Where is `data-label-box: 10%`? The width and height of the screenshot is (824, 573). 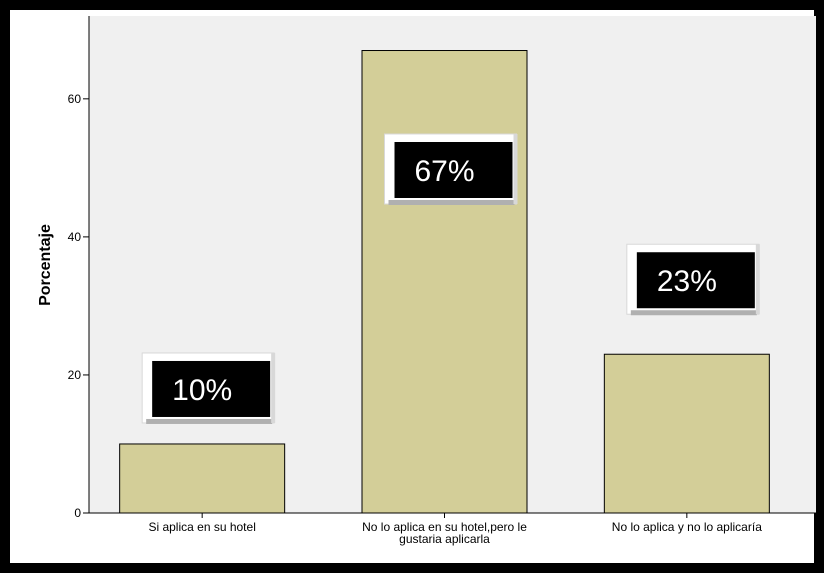
data-label-box: 10% is located at coordinates (208, 388).